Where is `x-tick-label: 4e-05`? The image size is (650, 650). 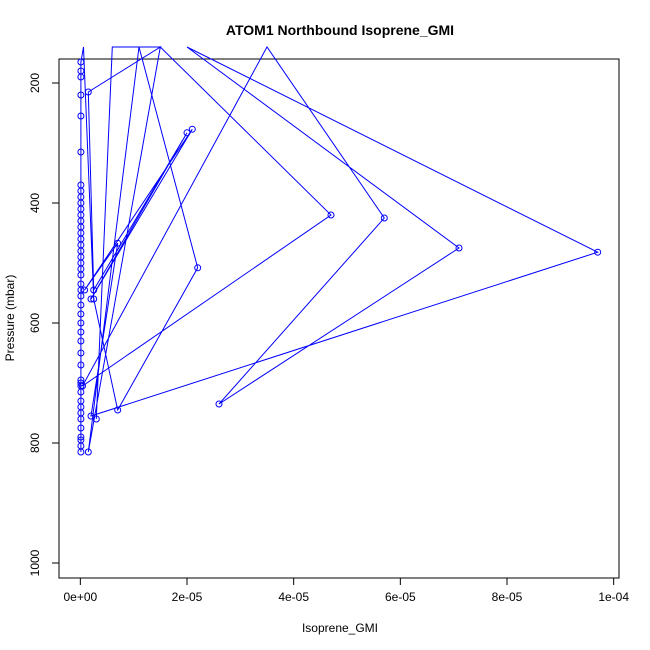
x-tick-label: 4e-05 is located at coordinates (293, 597).